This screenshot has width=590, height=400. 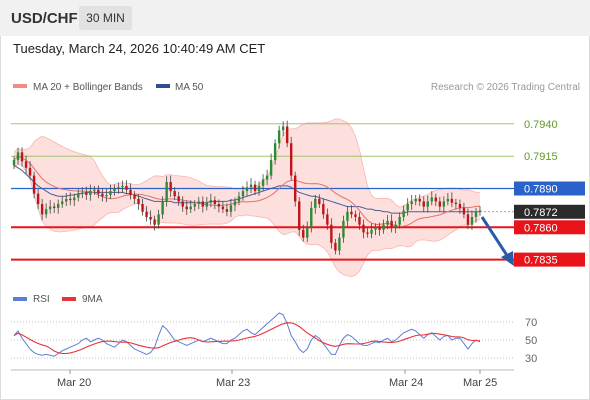 I want to click on rsi-tick-label: 70, so click(x=531, y=323).